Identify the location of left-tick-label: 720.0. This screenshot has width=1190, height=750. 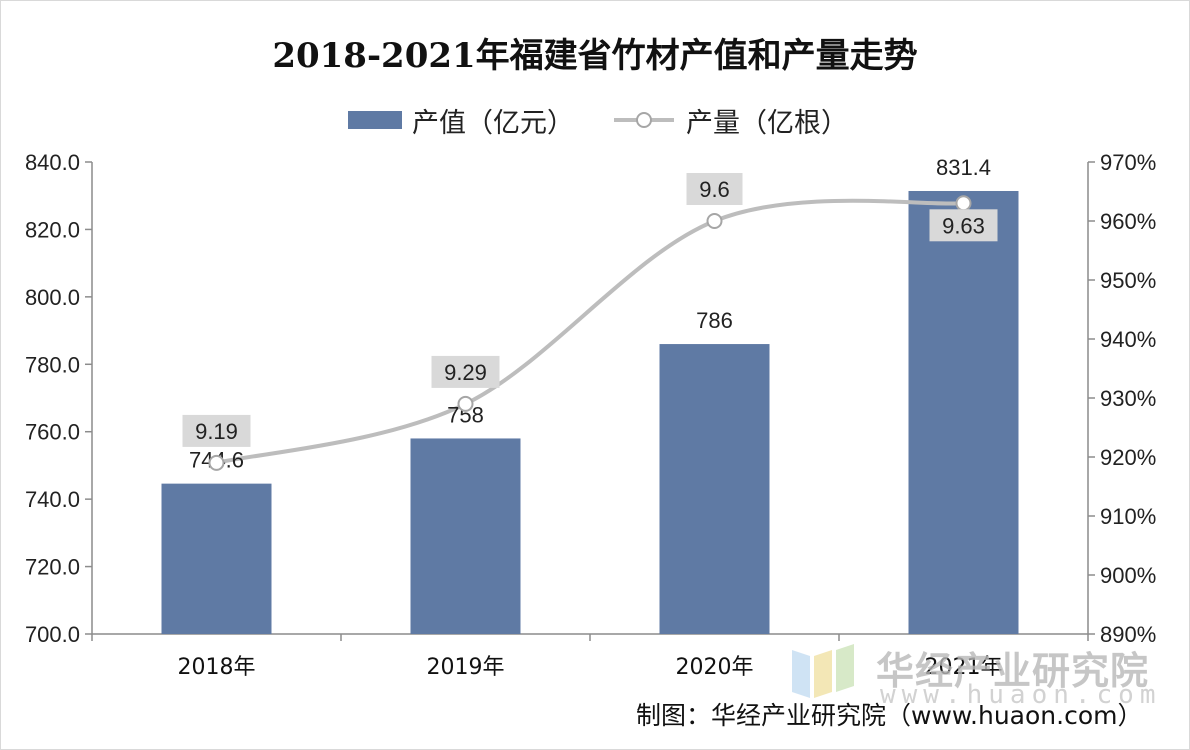
(52, 567).